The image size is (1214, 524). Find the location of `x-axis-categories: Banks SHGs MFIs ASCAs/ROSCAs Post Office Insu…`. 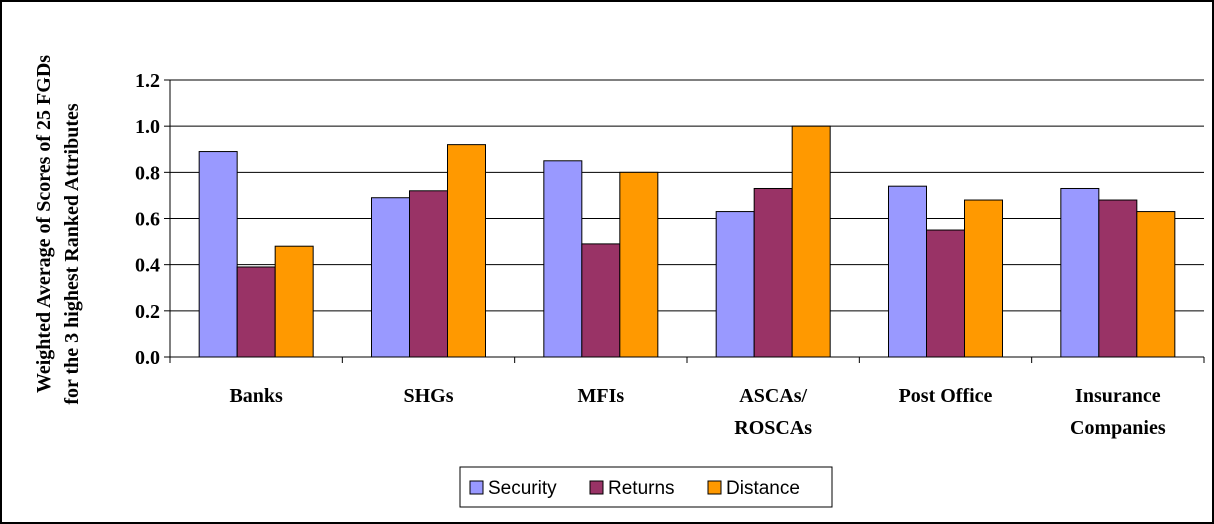

x-axis-categories: Banks SHGs MFIs ASCAs/ROSCAs Post Office Insu… is located at coordinates (697, 412).